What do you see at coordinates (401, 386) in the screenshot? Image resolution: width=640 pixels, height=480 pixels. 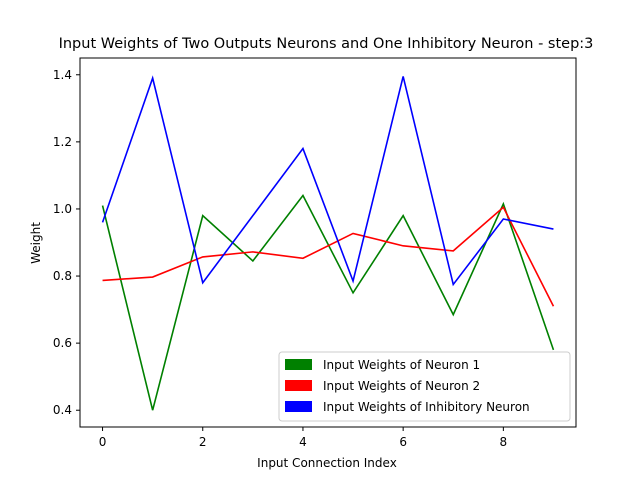 I see `legend-label-2: Input Weights of Neuron 2` at bounding box center [401, 386].